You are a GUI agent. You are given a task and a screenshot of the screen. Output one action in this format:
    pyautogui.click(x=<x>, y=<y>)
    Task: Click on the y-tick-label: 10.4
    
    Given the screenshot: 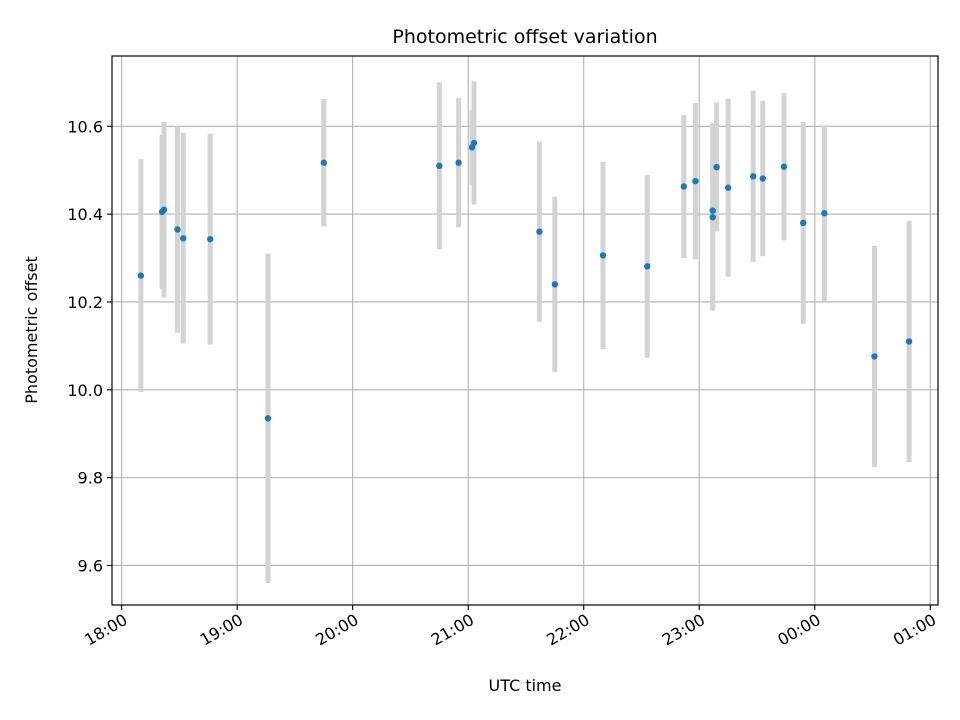 What is the action you would take?
    pyautogui.click(x=85, y=214)
    